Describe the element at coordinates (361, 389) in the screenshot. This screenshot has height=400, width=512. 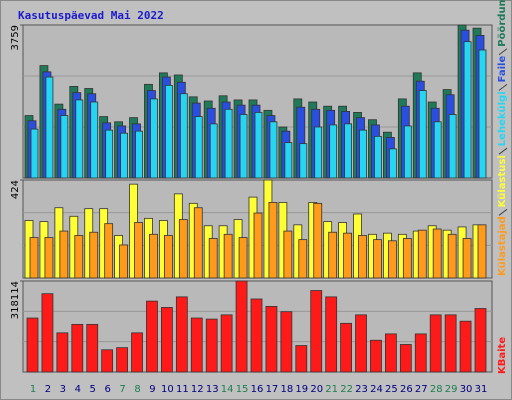
I see `x-tick-label: 23` at that location.